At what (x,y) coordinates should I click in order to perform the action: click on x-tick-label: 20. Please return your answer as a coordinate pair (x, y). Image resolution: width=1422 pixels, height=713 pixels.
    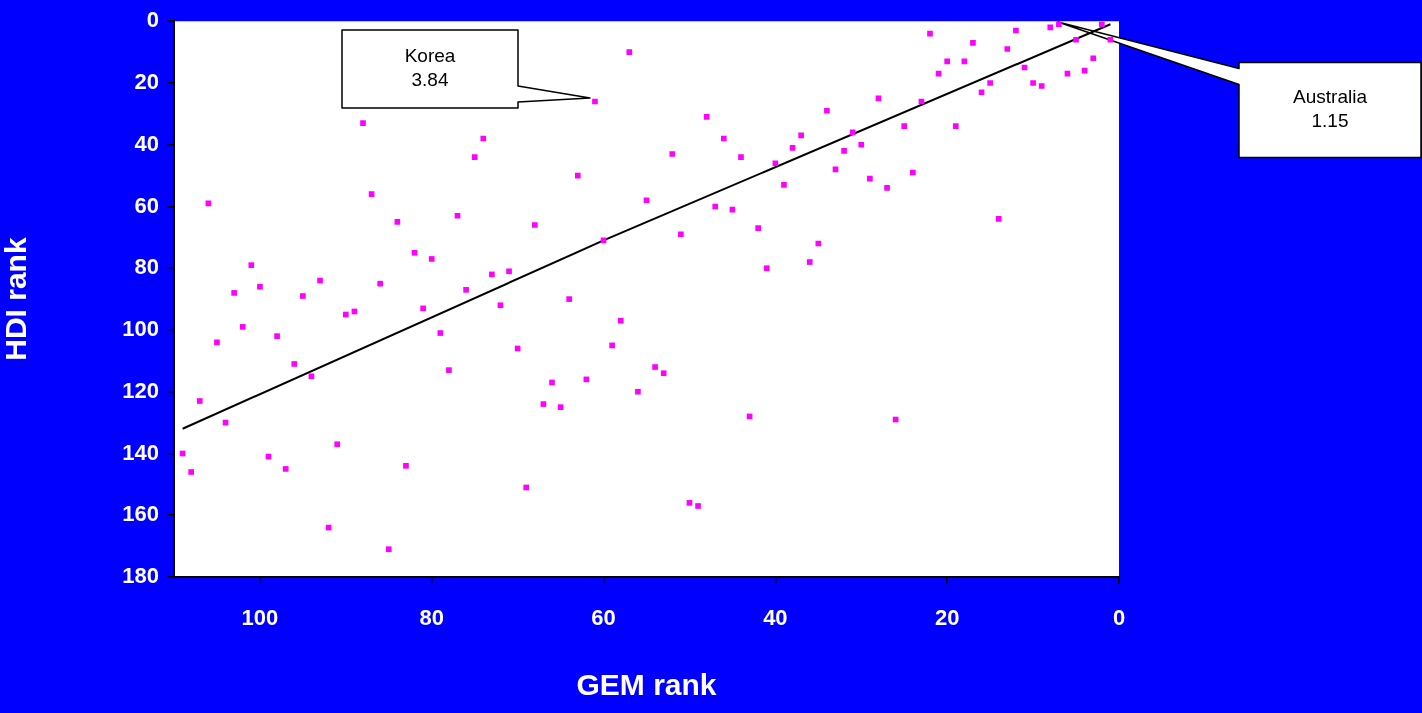
    Looking at the image, I should click on (947, 618).